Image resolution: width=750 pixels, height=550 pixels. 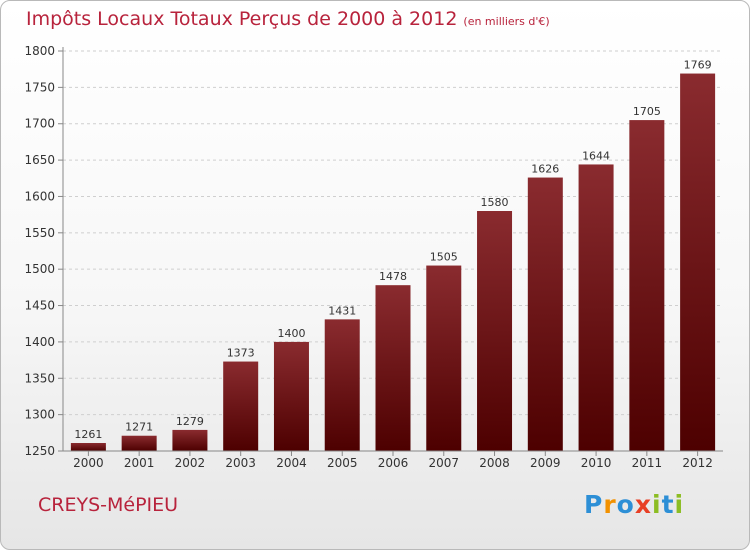 I want to click on proxiti-logo: Proxiti, so click(x=634, y=504).